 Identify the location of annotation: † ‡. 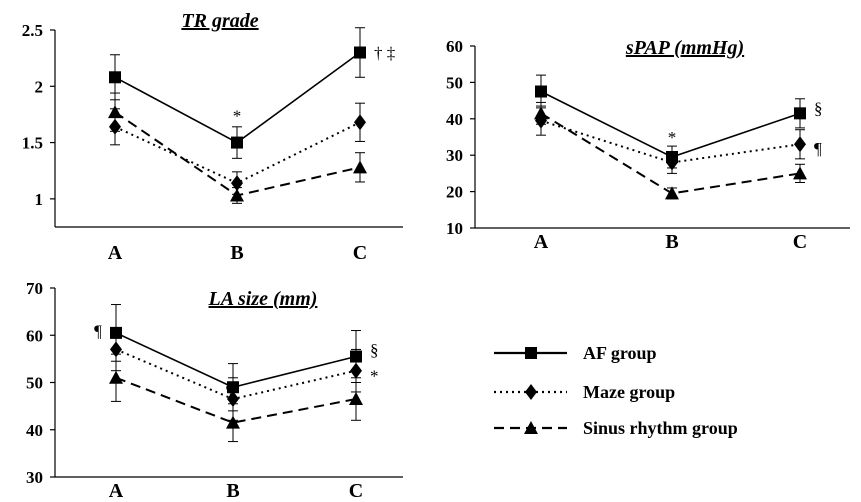
(384, 53).